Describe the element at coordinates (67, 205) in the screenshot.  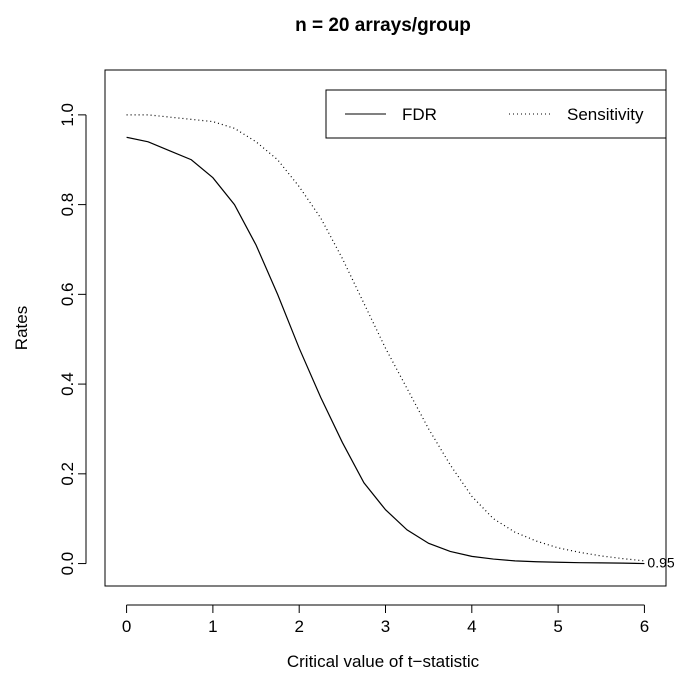
I see `y-tick-label: 0.8` at that location.